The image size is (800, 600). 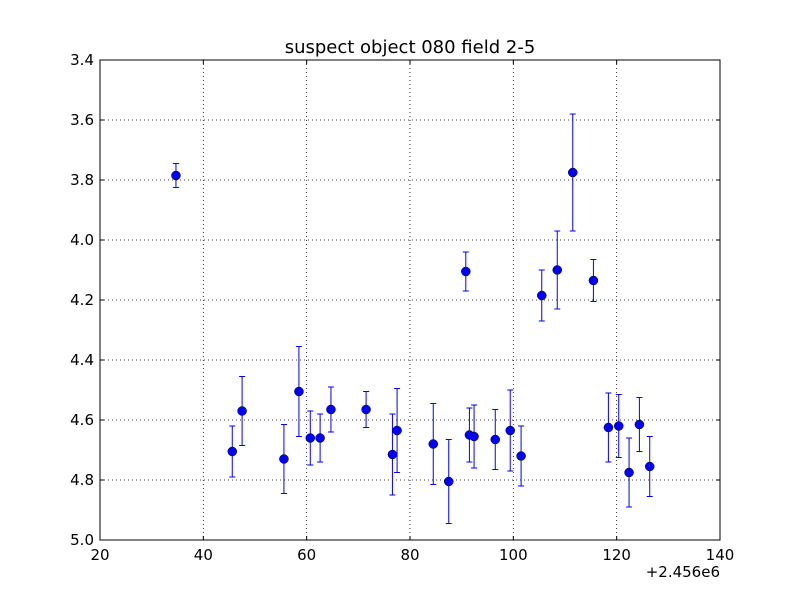 I want to click on x-tick-label: 120, so click(x=616, y=555).